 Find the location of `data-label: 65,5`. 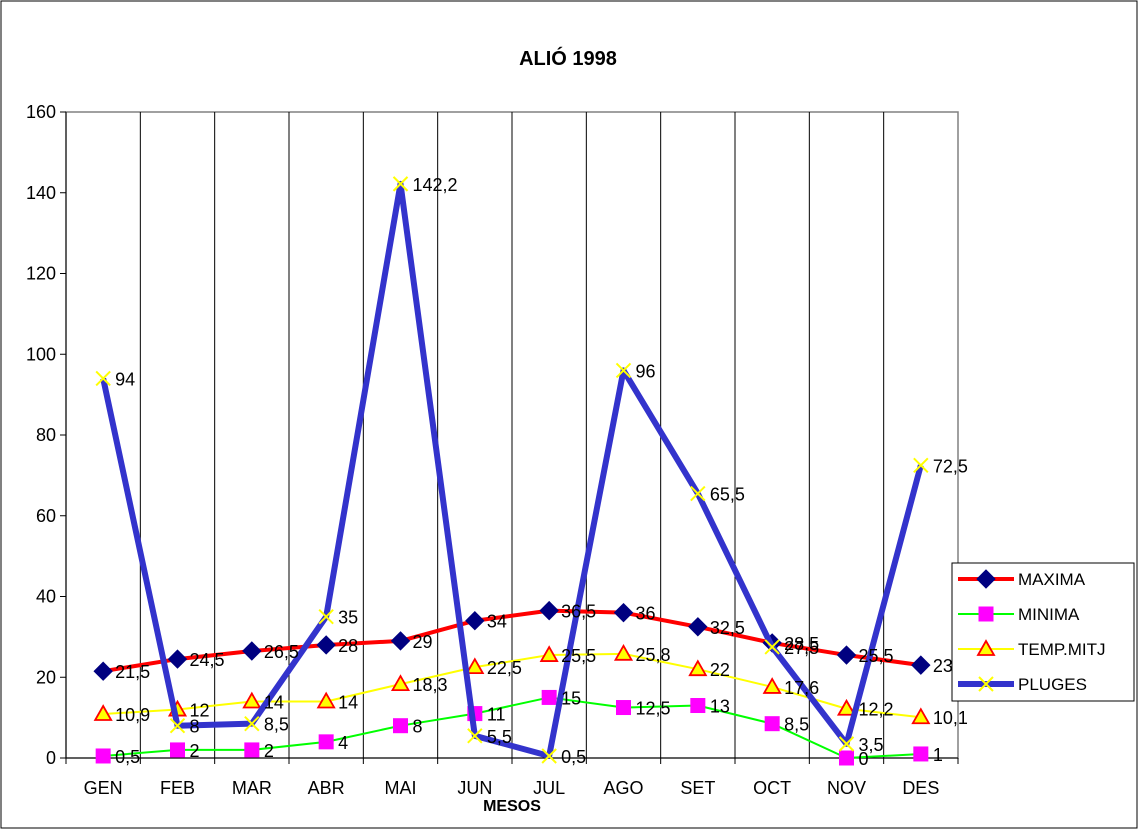

data-label: 65,5 is located at coordinates (727, 495).